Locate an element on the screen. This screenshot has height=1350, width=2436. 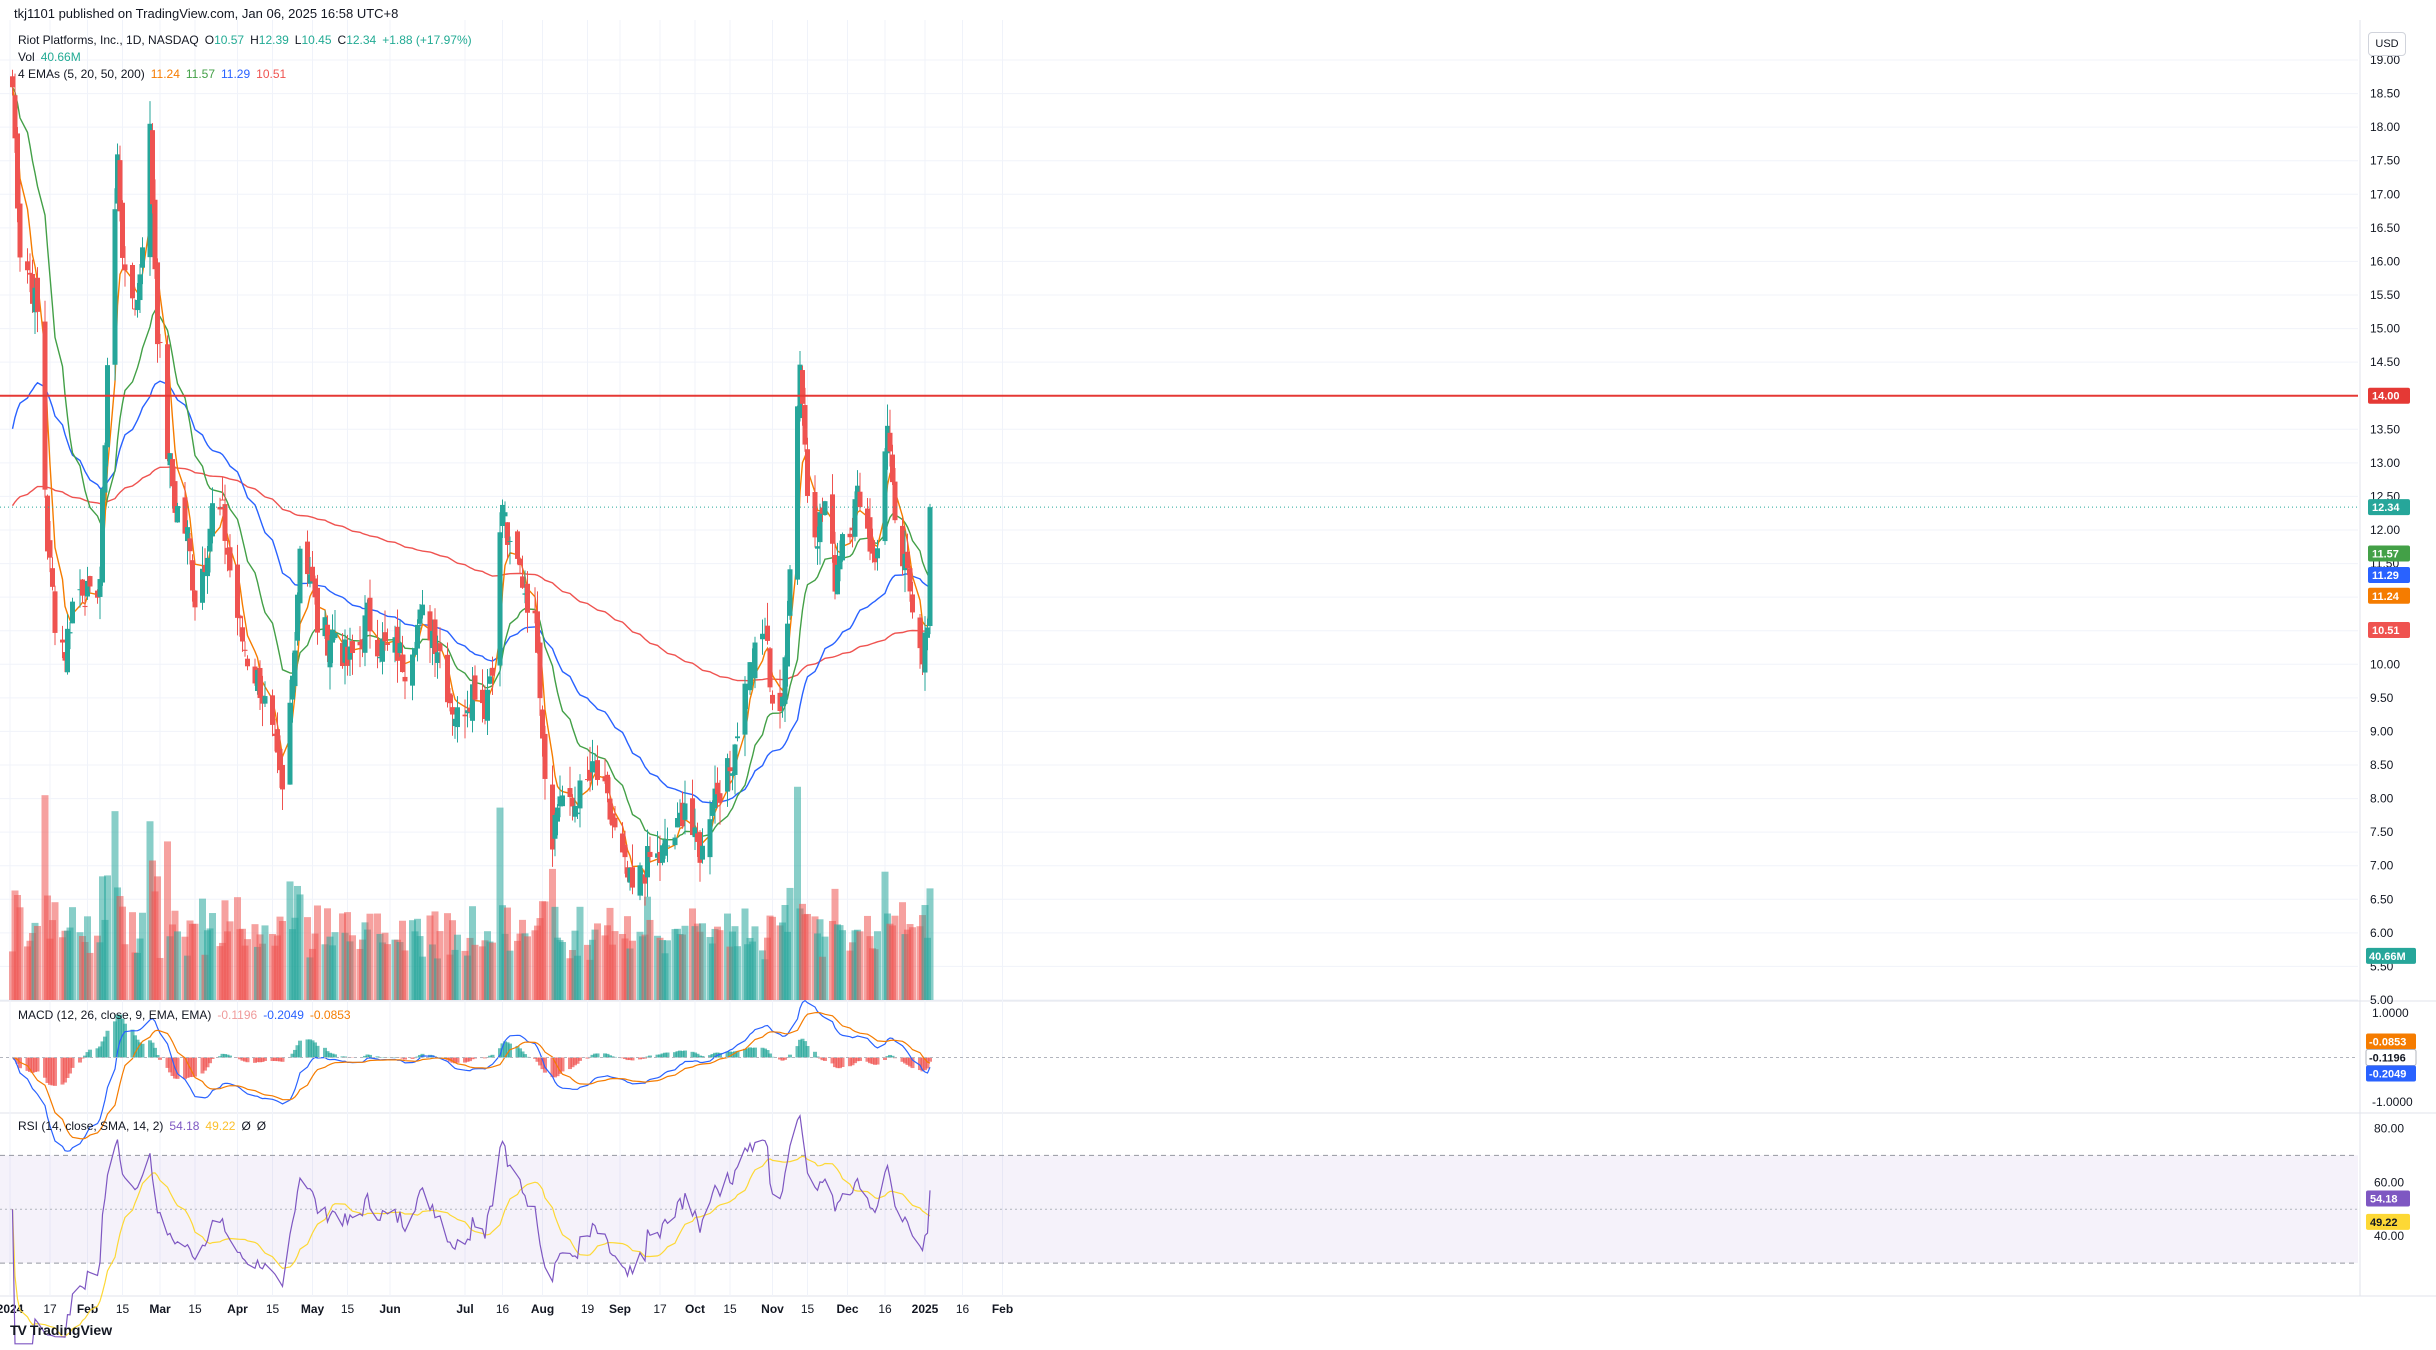
ema200-value: 10.51 is located at coordinates (271, 74).